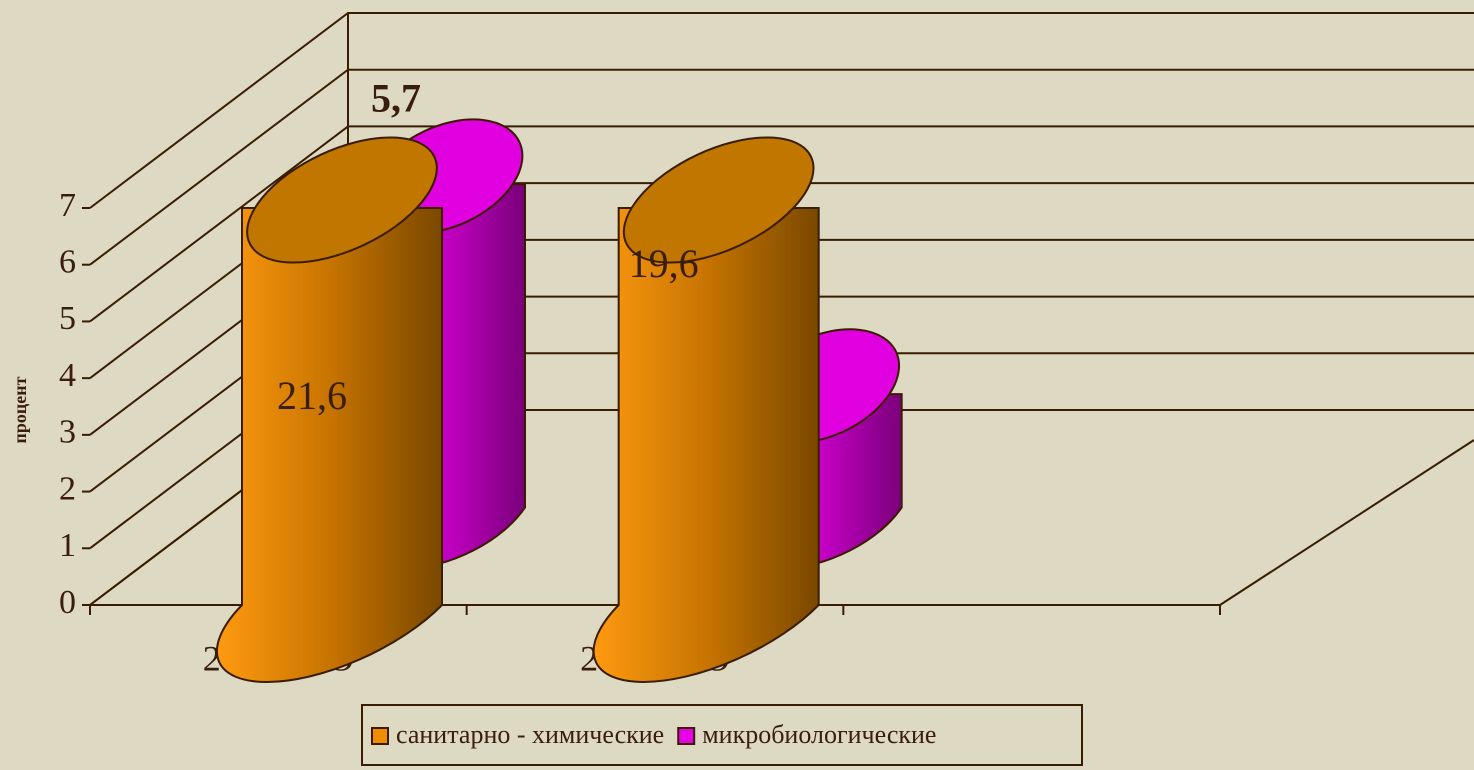 The height and width of the screenshot is (770, 1474). I want to click on legend-label: санитарно - химические, so click(530, 734).